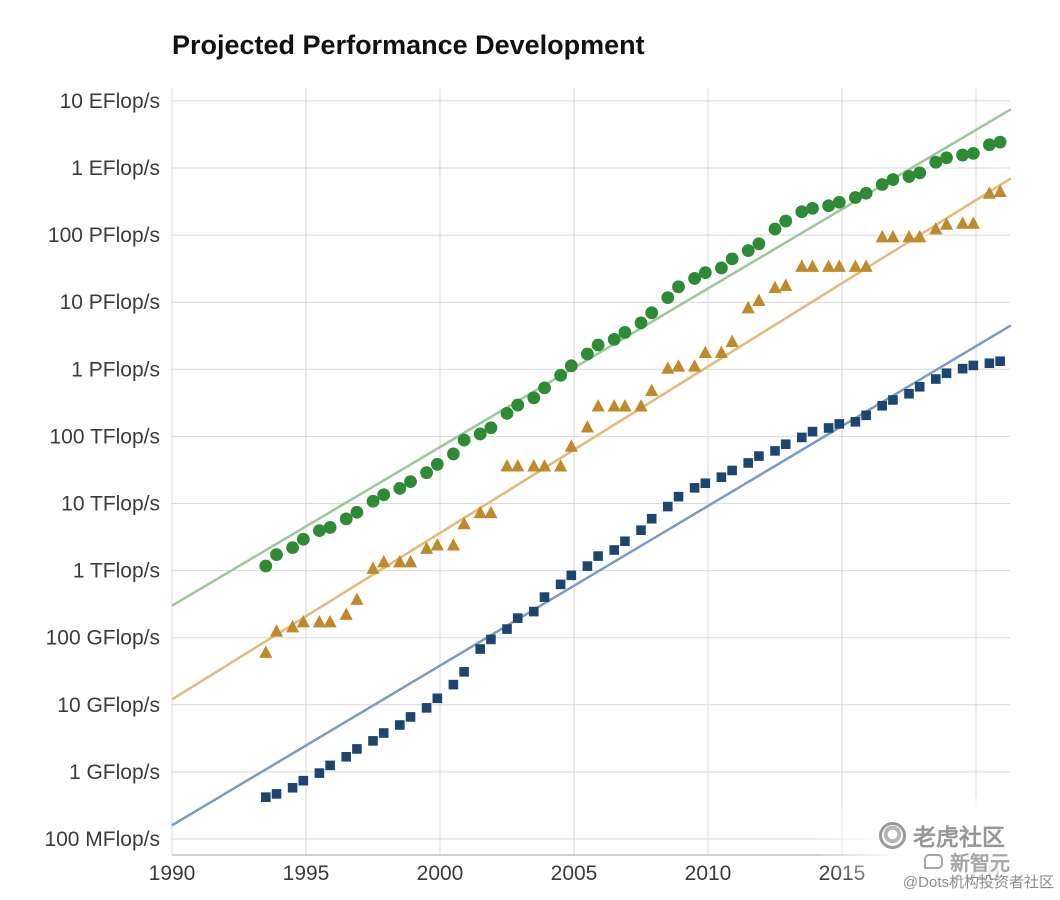 This screenshot has height=900, width=1060. Describe the element at coordinates (408, 45) in the screenshot. I see `chart-title: Projected Performance Development` at that location.